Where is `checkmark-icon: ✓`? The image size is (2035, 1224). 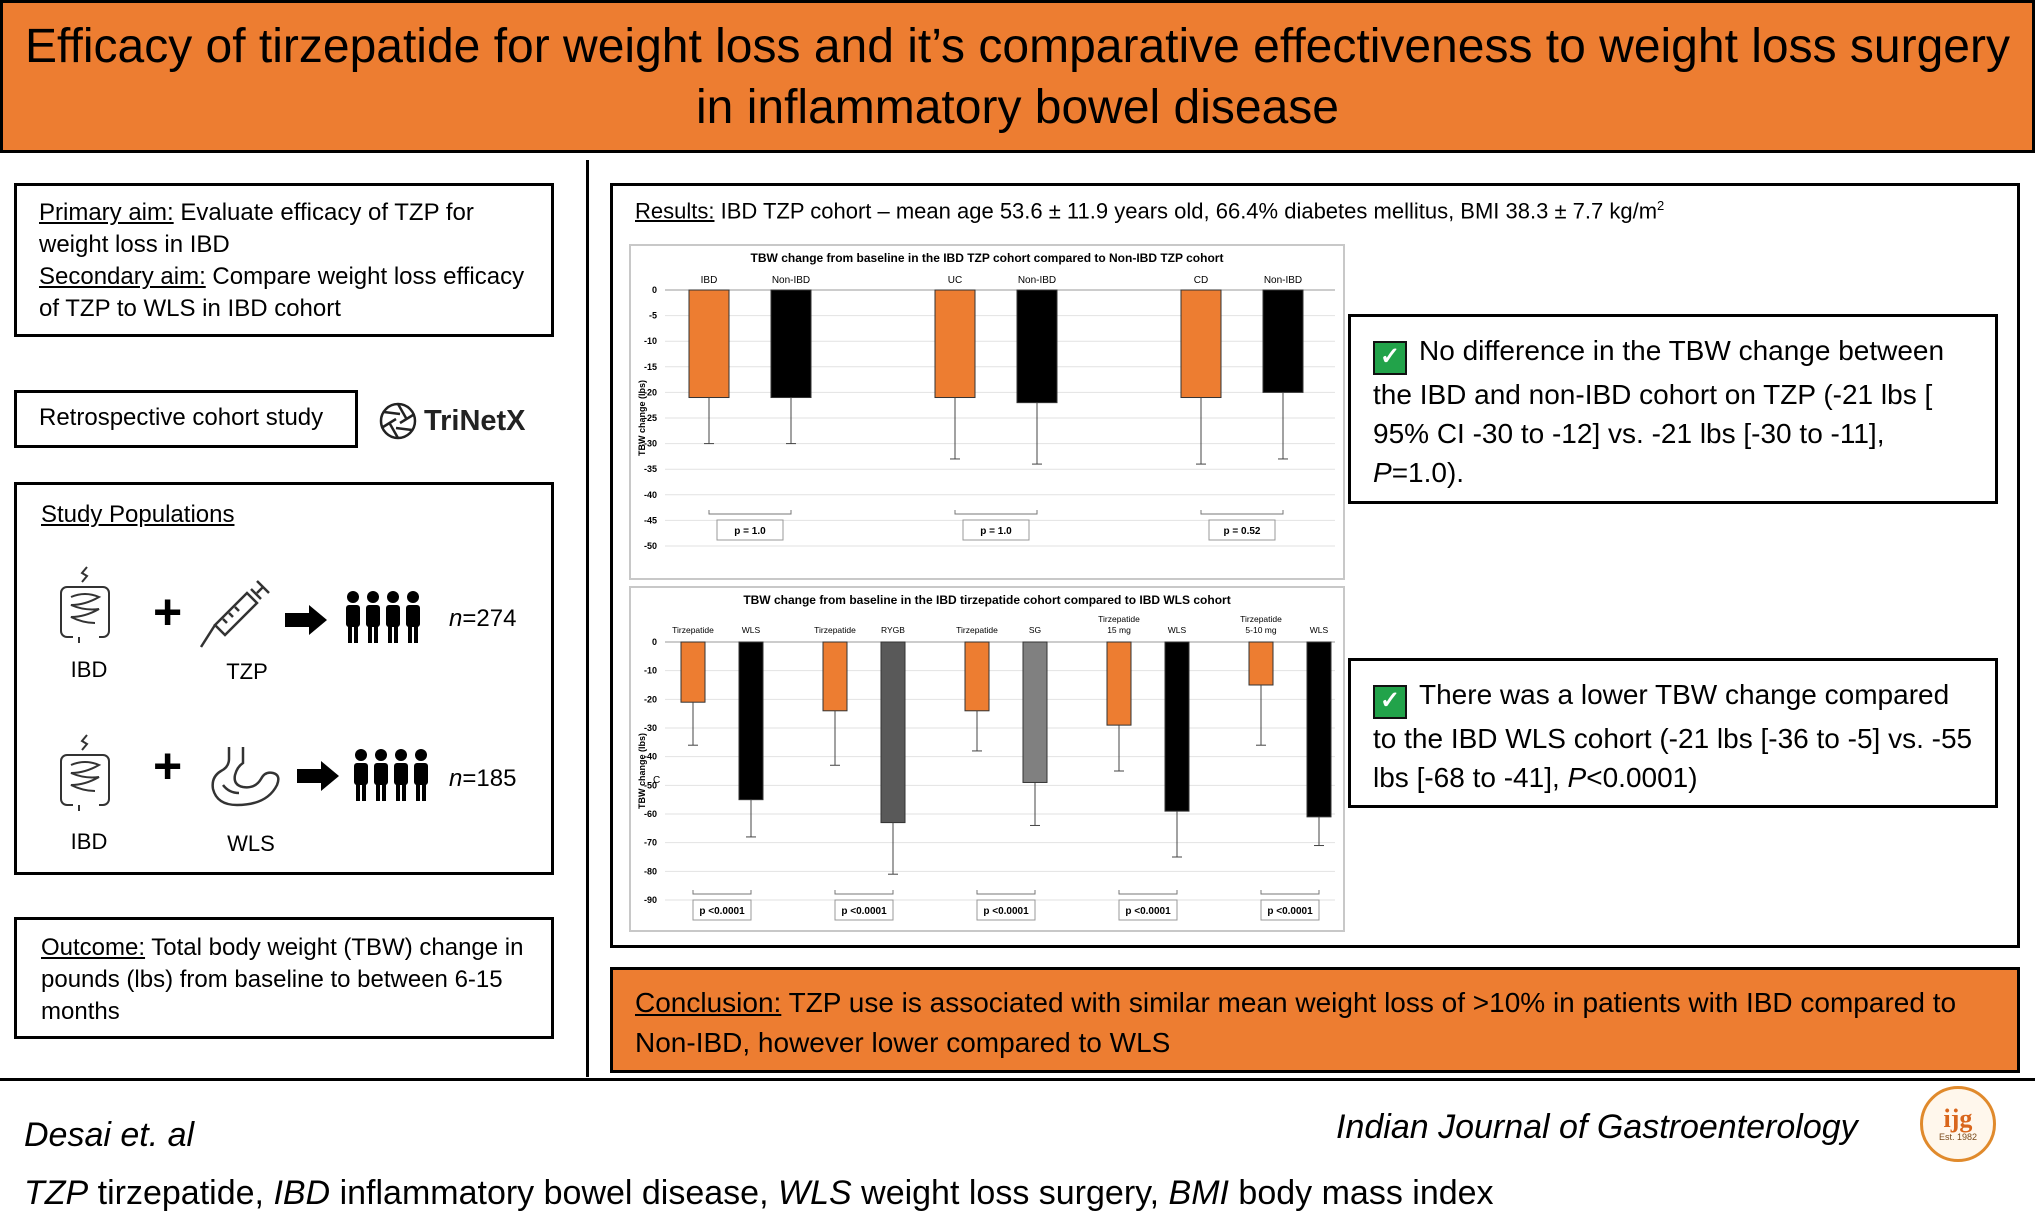 checkmark-icon: ✓ is located at coordinates (1390, 358).